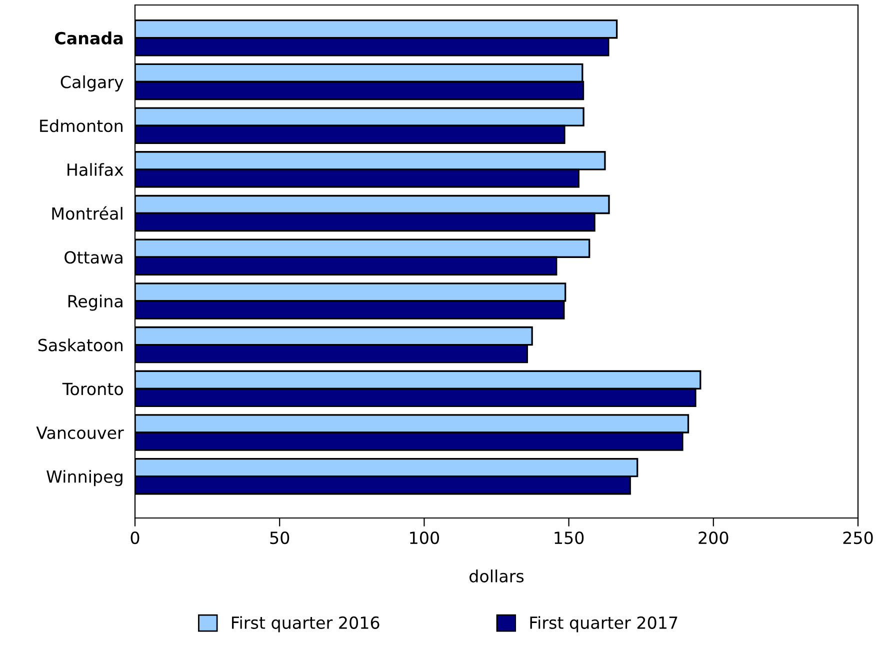 Image resolution: width=886 pixels, height=651 pixels. Describe the element at coordinates (424, 537) in the screenshot. I see `x-tick-label: 100` at that location.